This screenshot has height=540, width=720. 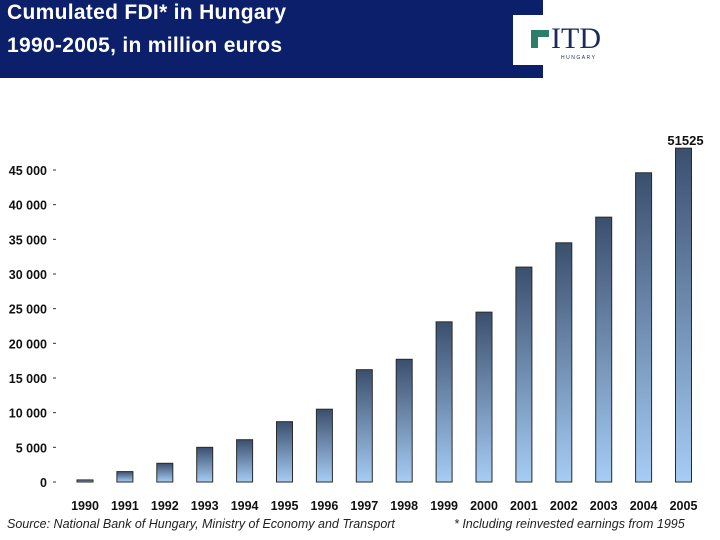 I want to click on bar-1992, so click(x=165, y=472).